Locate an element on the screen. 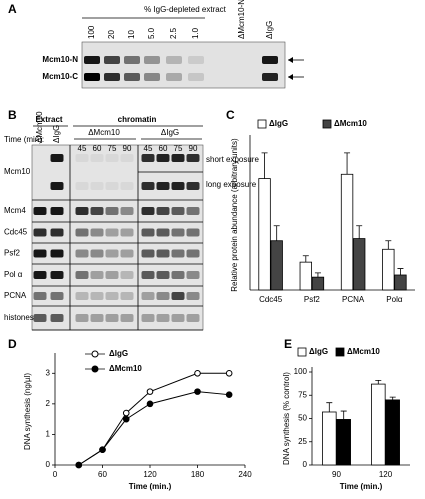 The height and width of the screenshot is (499, 425). lane-label: 10 is located at coordinates (131, 34).